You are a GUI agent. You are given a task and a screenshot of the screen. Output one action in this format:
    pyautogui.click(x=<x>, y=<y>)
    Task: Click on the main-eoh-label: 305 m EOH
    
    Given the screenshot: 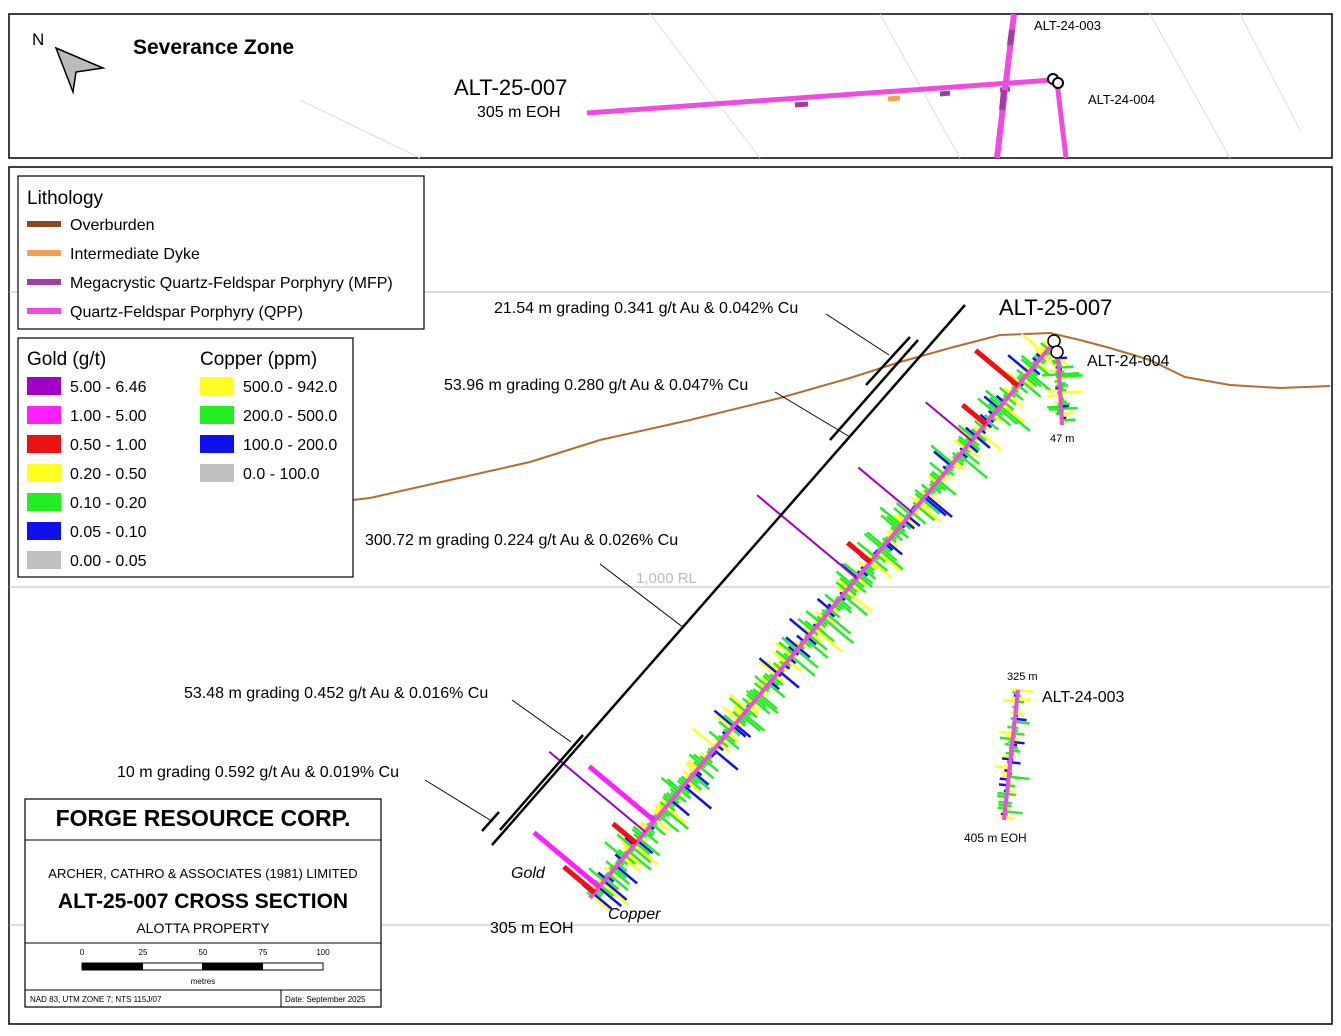 What is the action you would take?
    pyautogui.click(x=532, y=928)
    